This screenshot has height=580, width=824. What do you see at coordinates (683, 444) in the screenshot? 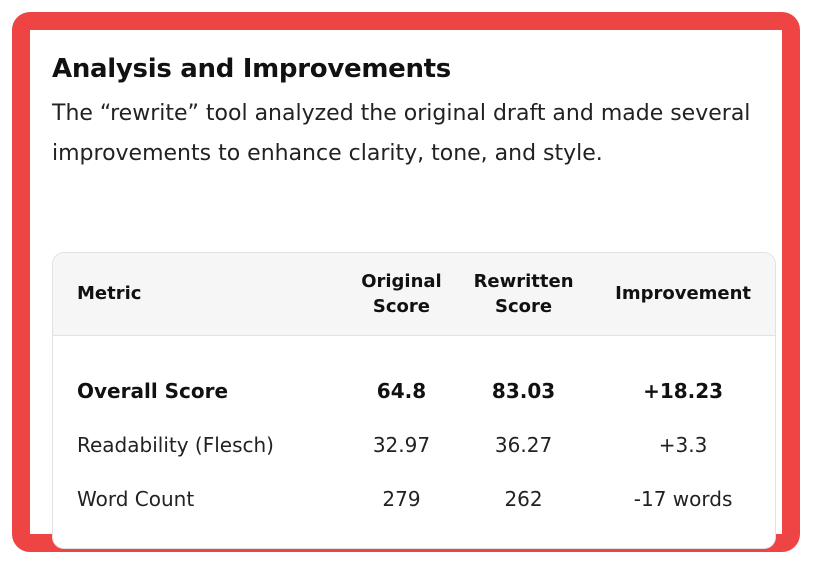
I see `row-improvement: +3.3` at bounding box center [683, 444].